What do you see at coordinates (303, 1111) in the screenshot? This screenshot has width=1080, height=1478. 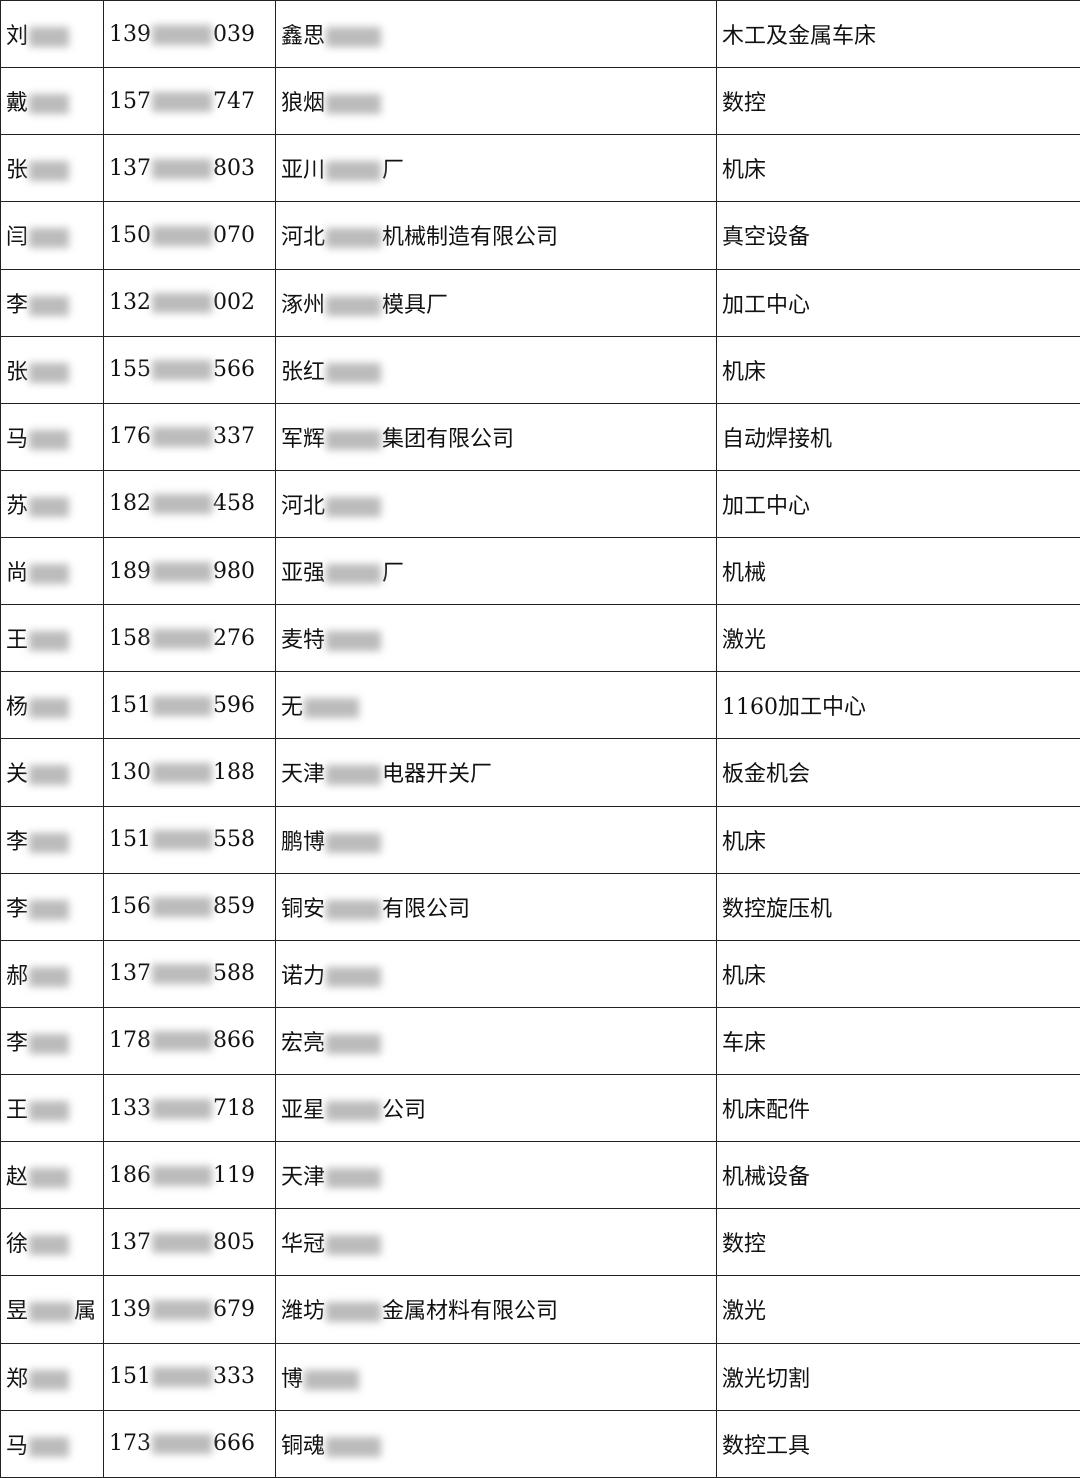 I see `cell-text: 亚星` at bounding box center [303, 1111].